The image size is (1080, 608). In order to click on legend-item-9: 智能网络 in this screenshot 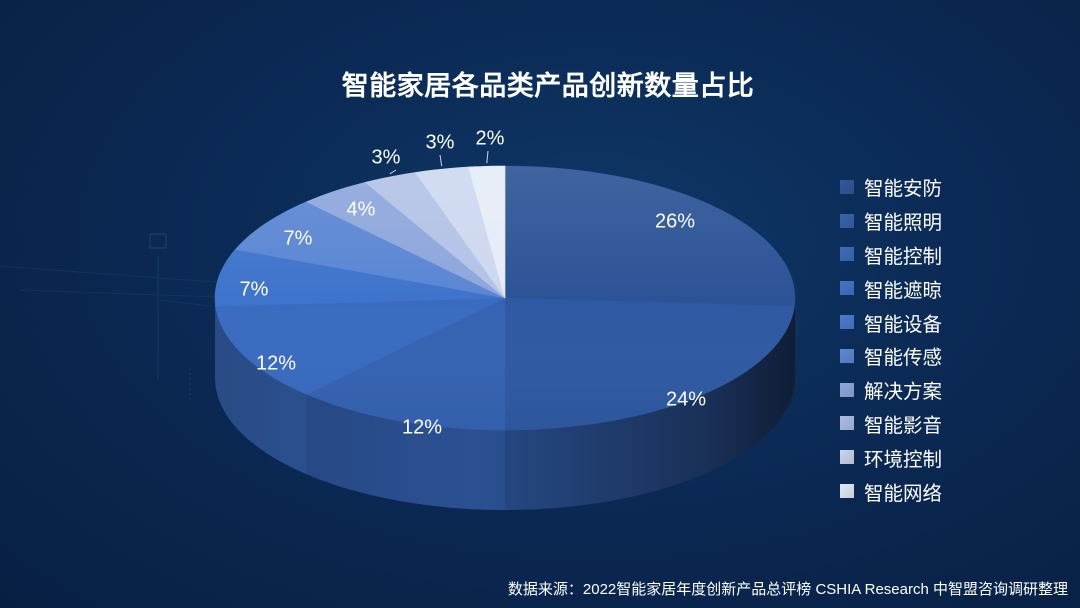, I will do `click(891, 491)`.